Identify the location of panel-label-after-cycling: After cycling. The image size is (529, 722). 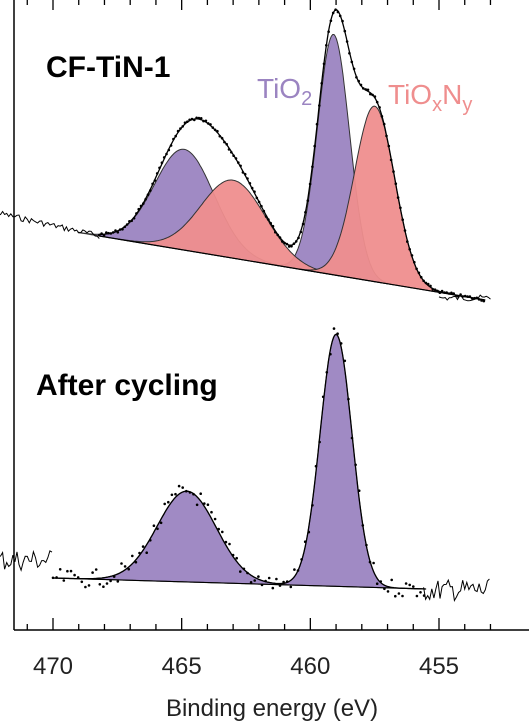
(127, 385).